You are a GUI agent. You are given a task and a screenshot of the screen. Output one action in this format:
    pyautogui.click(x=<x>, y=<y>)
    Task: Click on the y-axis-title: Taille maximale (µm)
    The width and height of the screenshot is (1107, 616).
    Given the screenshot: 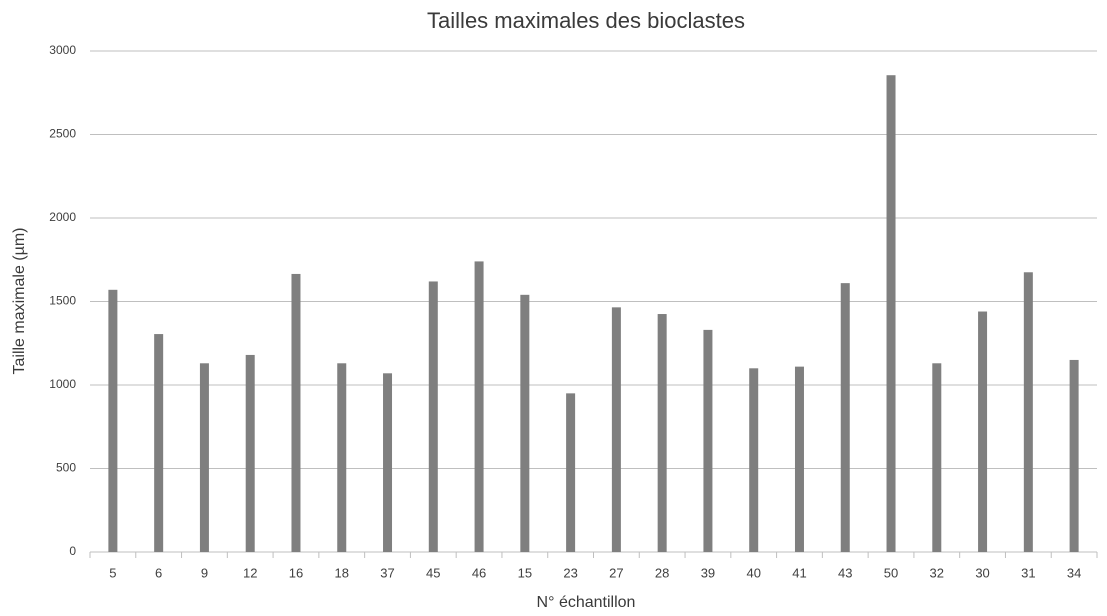 What is the action you would take?
    pyautogui.click(x=19, y=300)
    